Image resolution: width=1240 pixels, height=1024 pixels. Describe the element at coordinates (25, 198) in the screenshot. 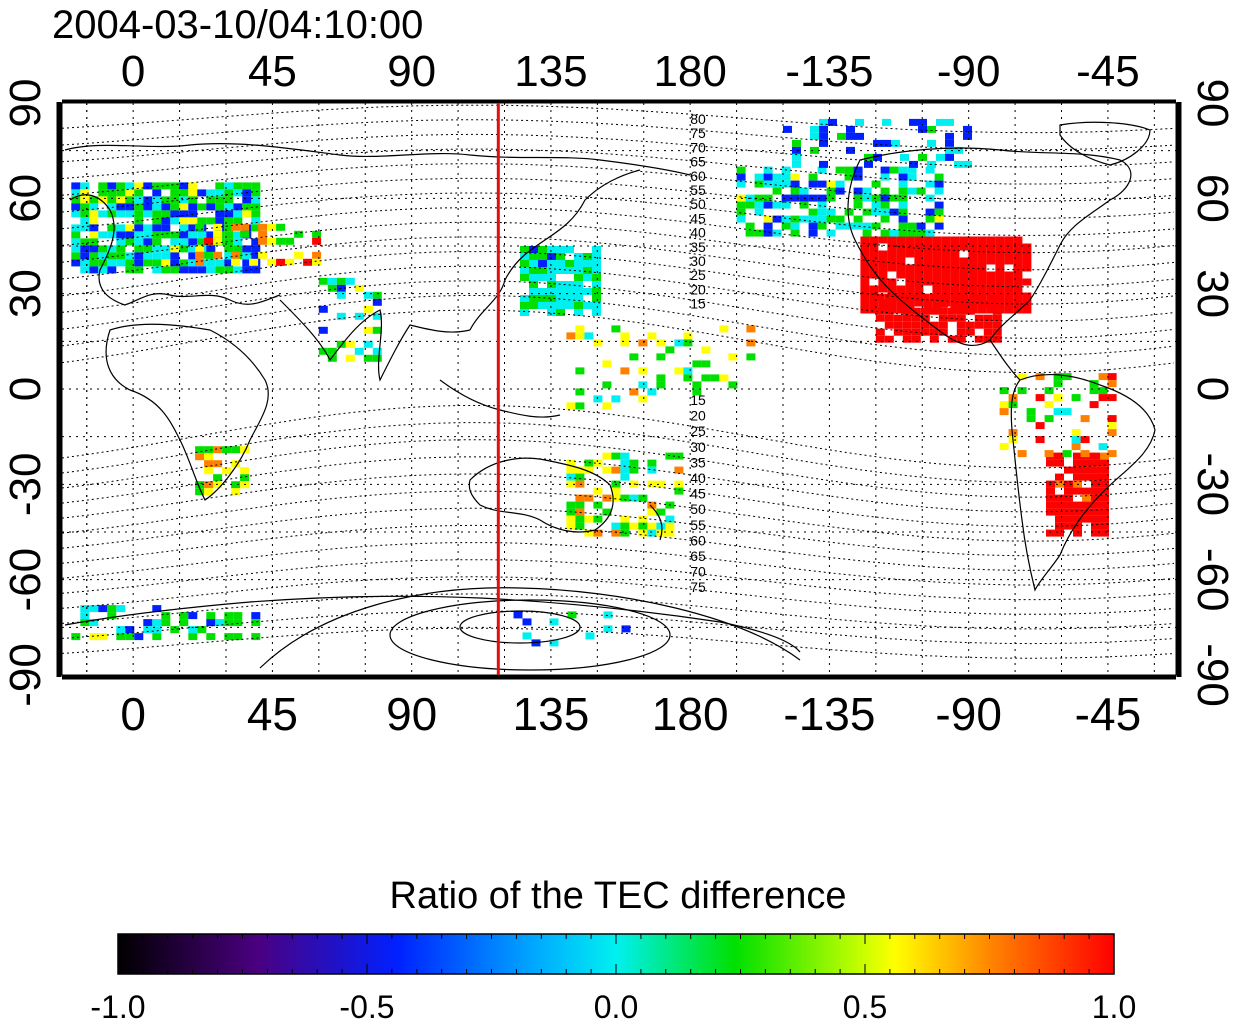

I see `left-lat-label: 60` at that location.